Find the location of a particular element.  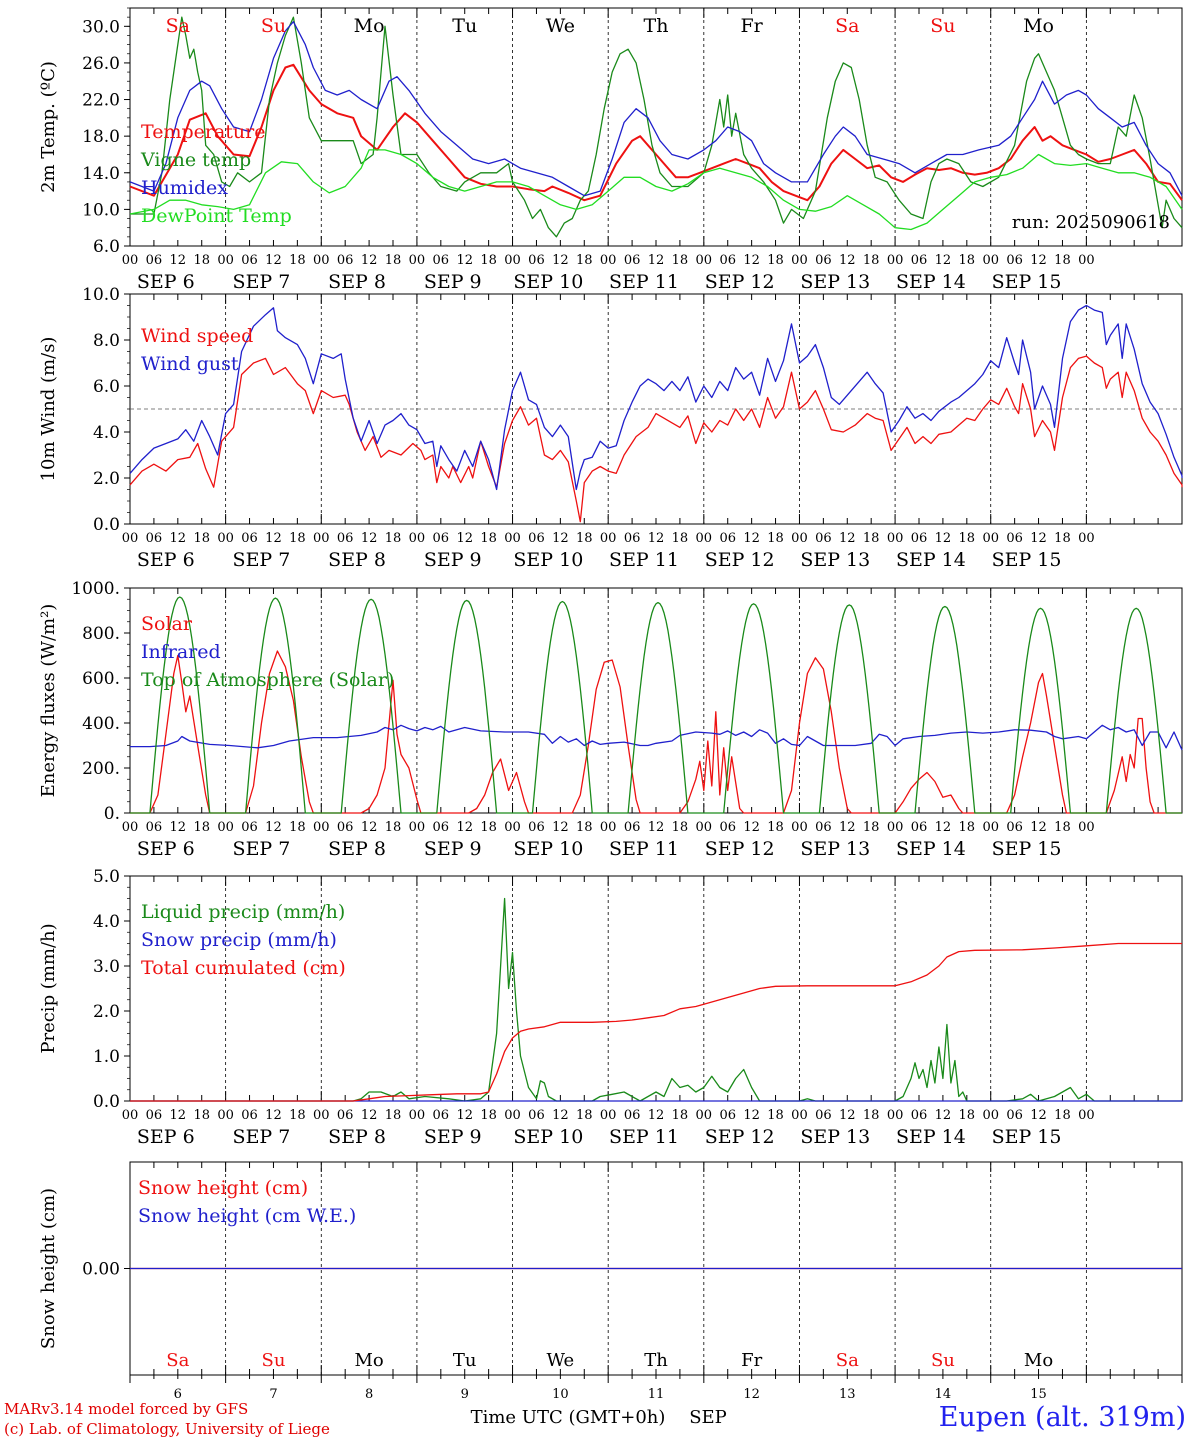

legend-entry: Total cumulated (cm) is located at coordinates (243, 968).